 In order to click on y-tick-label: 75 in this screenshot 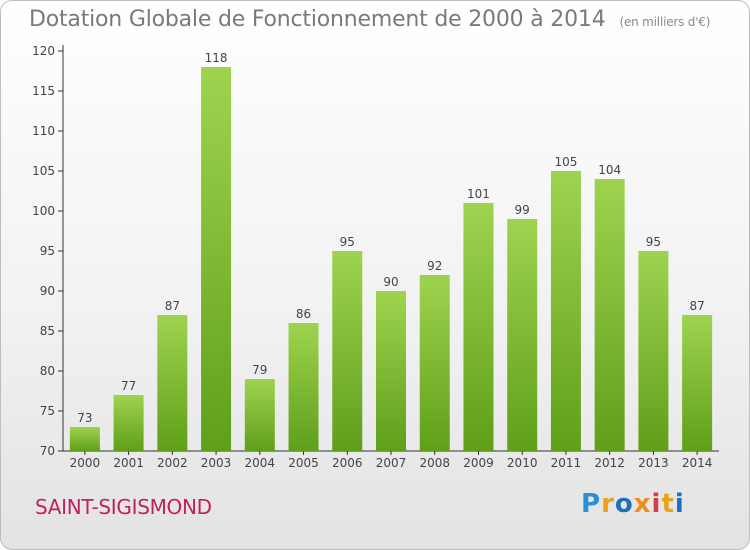, I will do `click(47, 411)`.